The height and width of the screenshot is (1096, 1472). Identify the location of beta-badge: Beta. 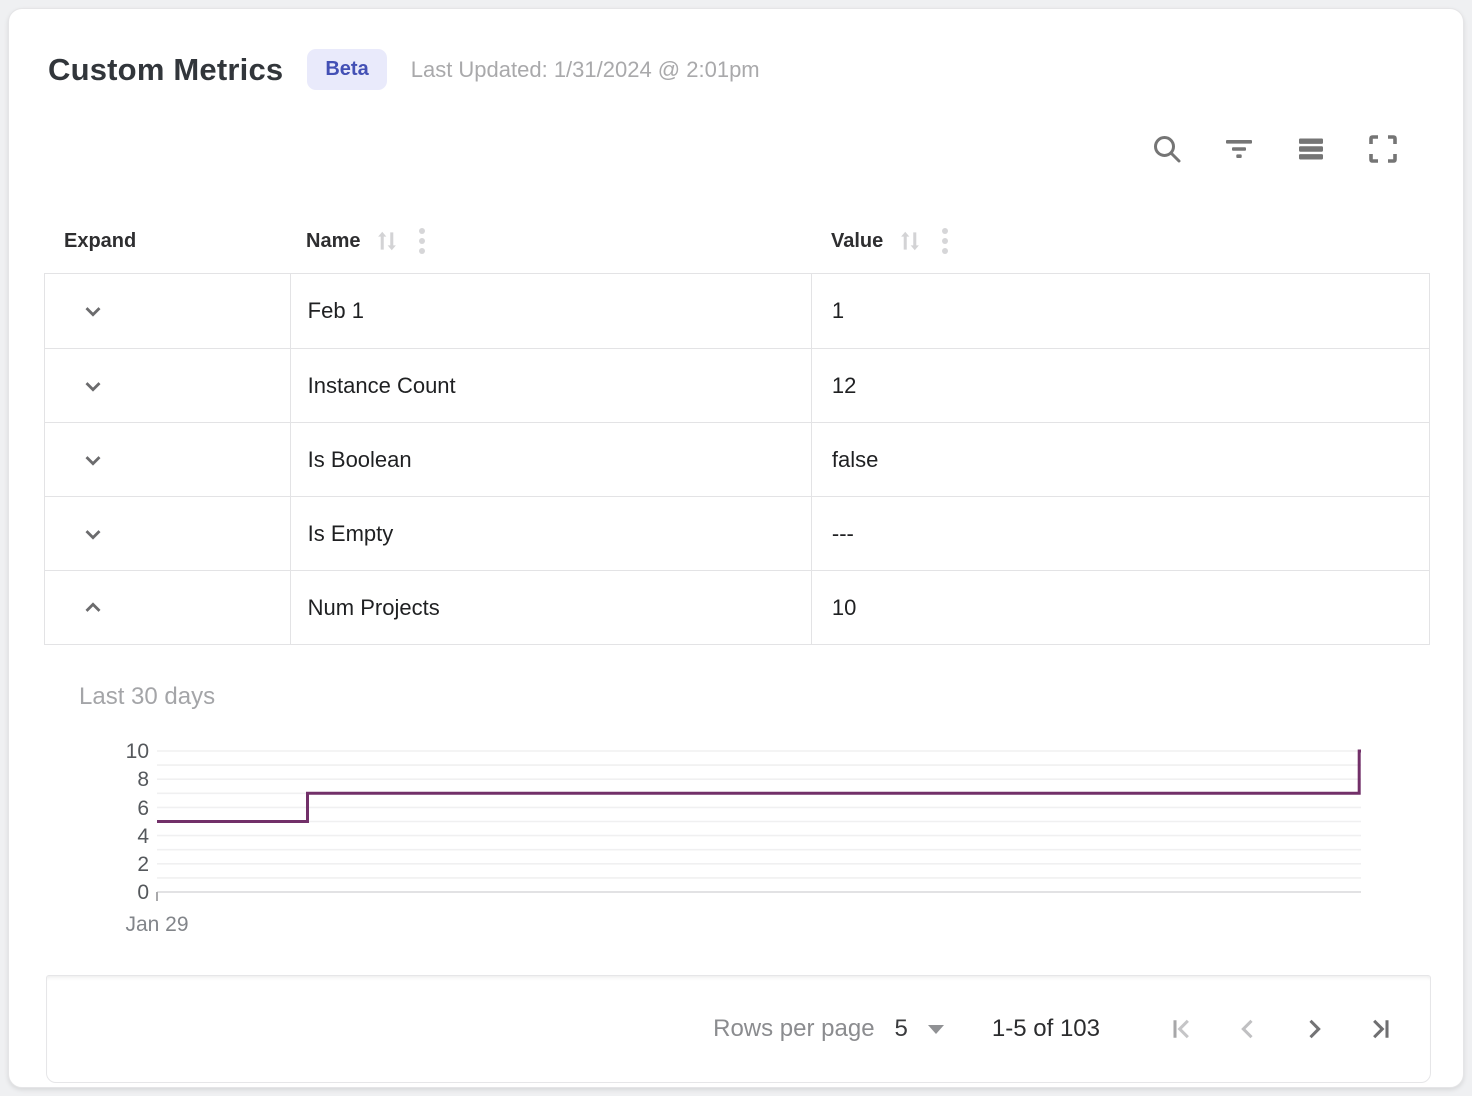
(347, 69).